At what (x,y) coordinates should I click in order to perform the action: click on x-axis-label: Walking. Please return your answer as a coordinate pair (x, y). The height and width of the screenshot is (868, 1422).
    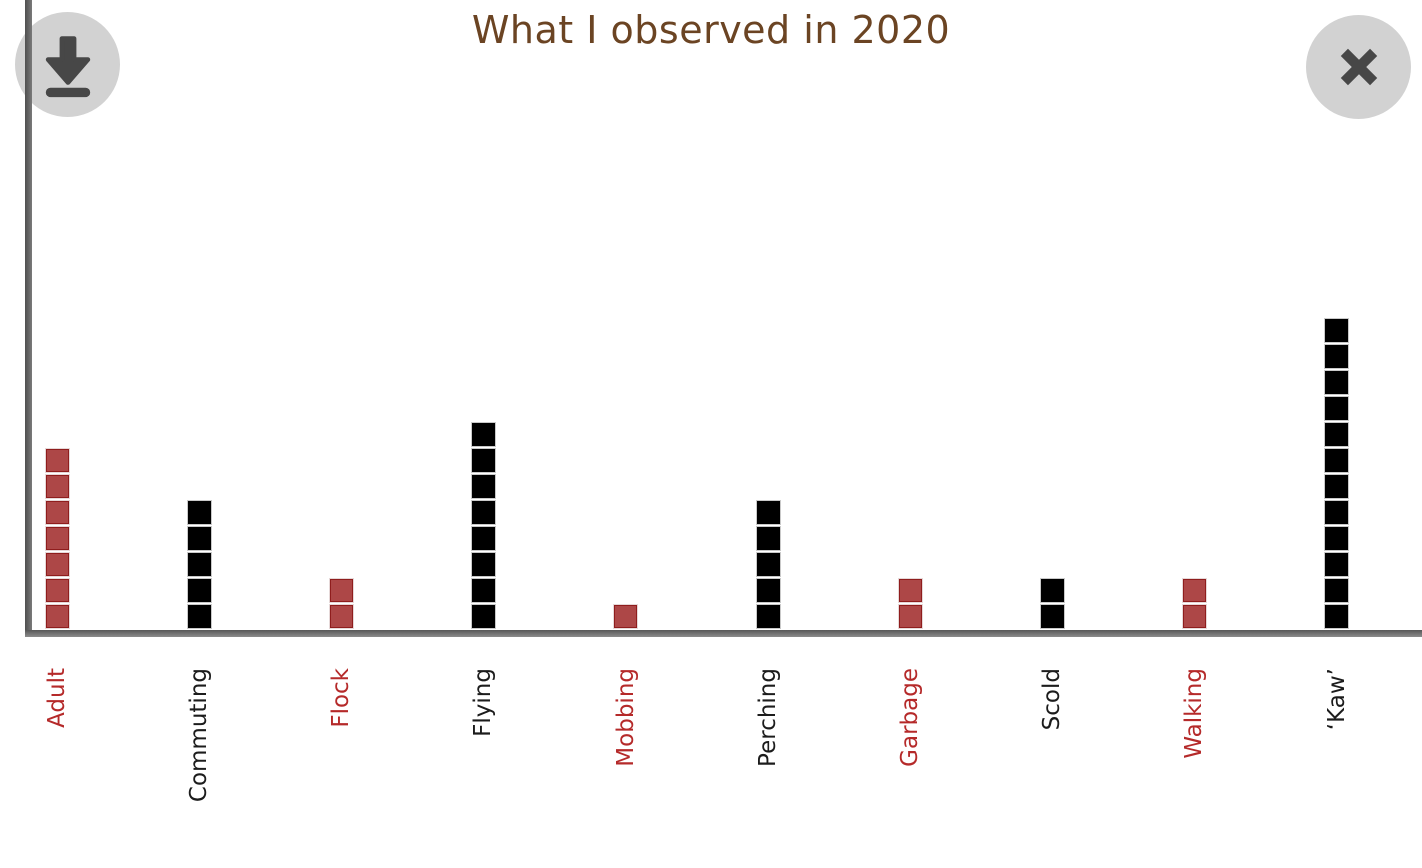
    Looking at the image, I should click on (1195, 768).